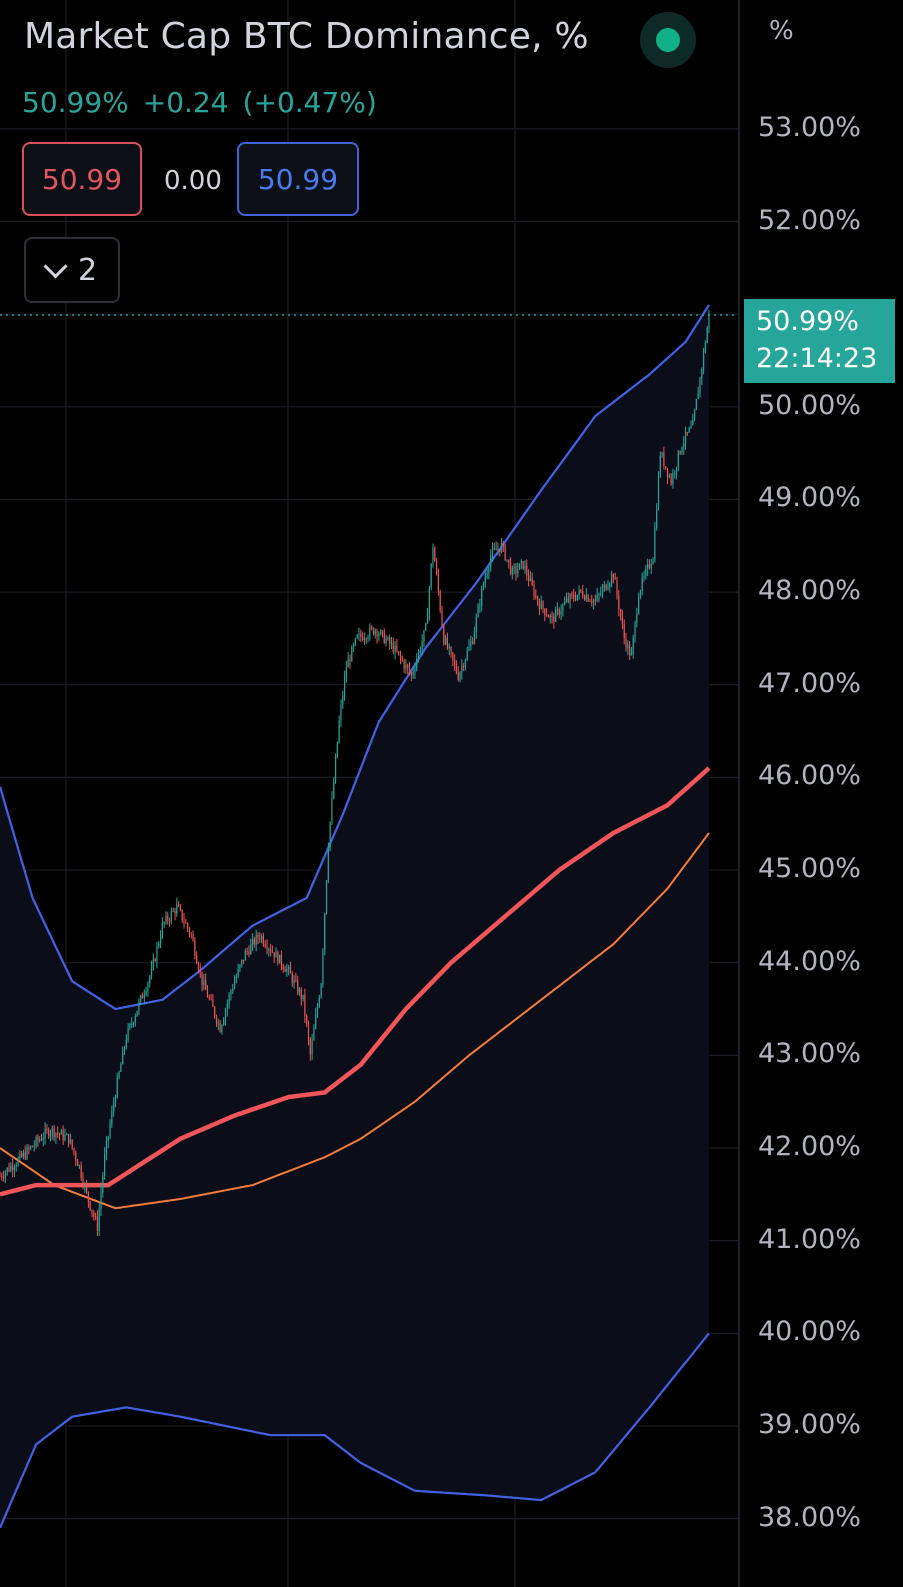  Describe the element at coordinates (668, 40) in the screenshot. I see `live-status-dot-icon` at that location.